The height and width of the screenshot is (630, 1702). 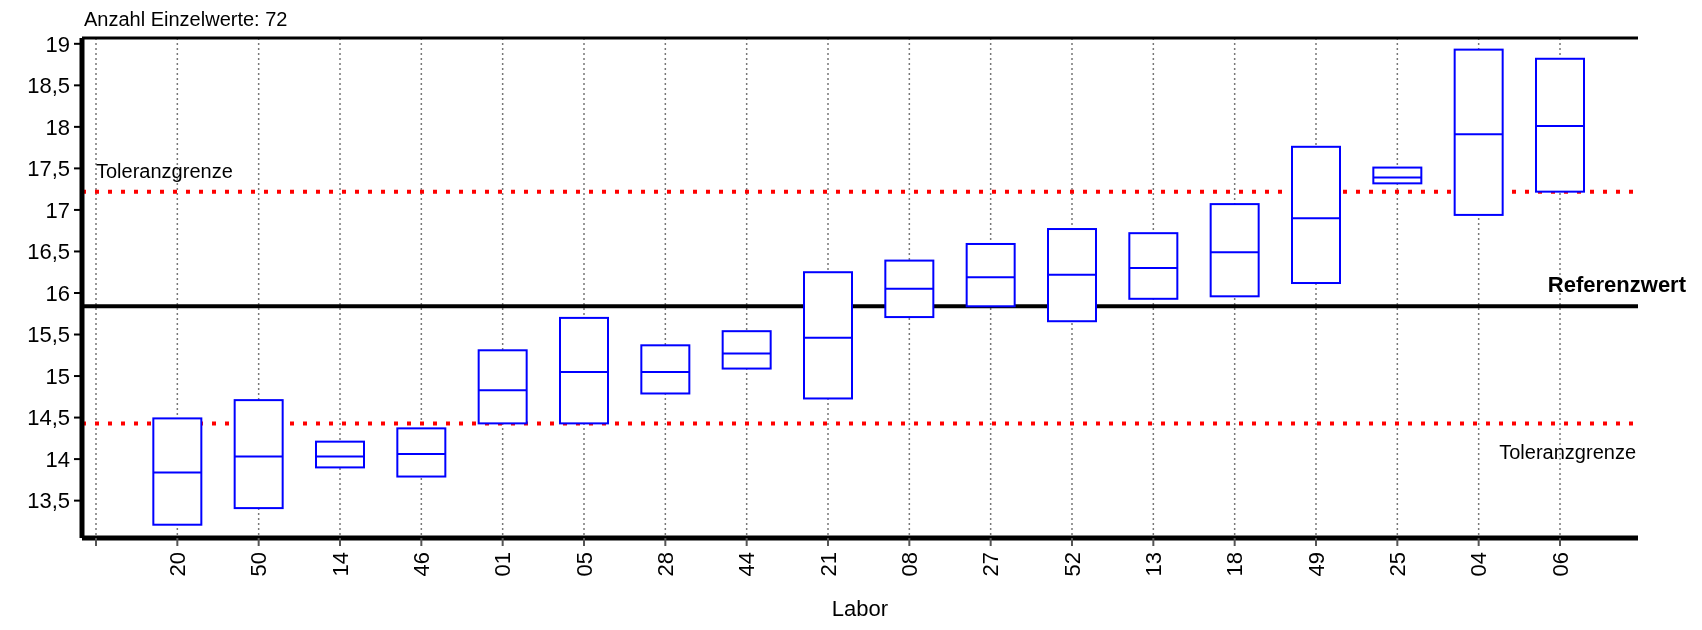 I want to click on ref-line-label: Referenzwert, so click(x=1617, y=285).